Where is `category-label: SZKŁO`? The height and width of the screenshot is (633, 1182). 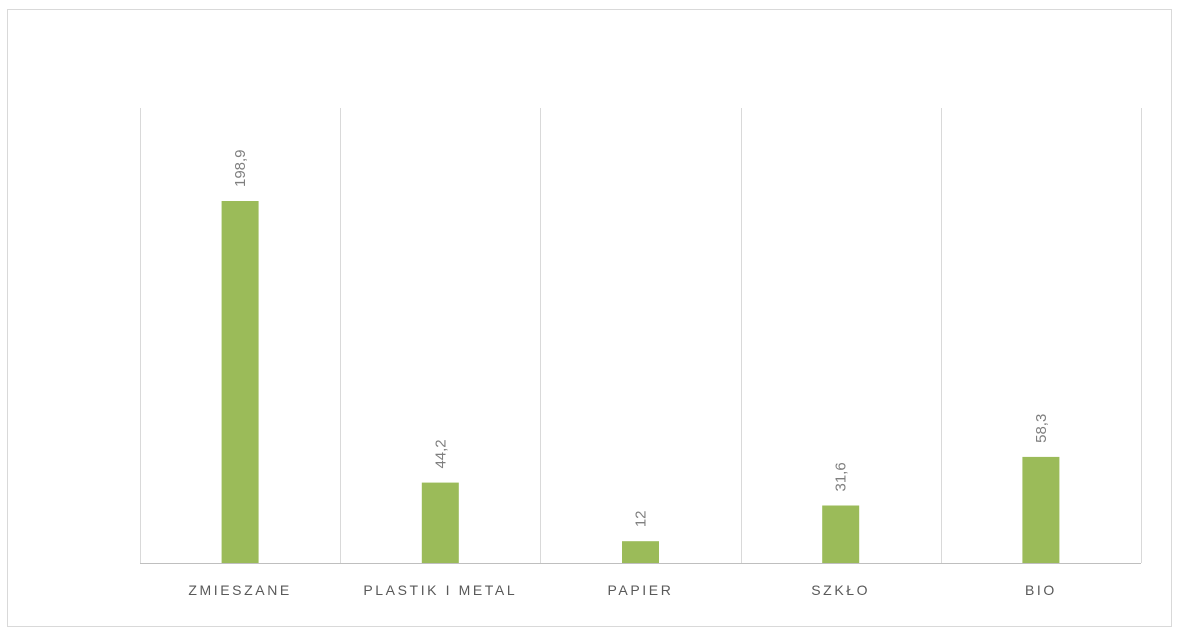
category-label: SZKŁO is located at coordinates (840, 590).